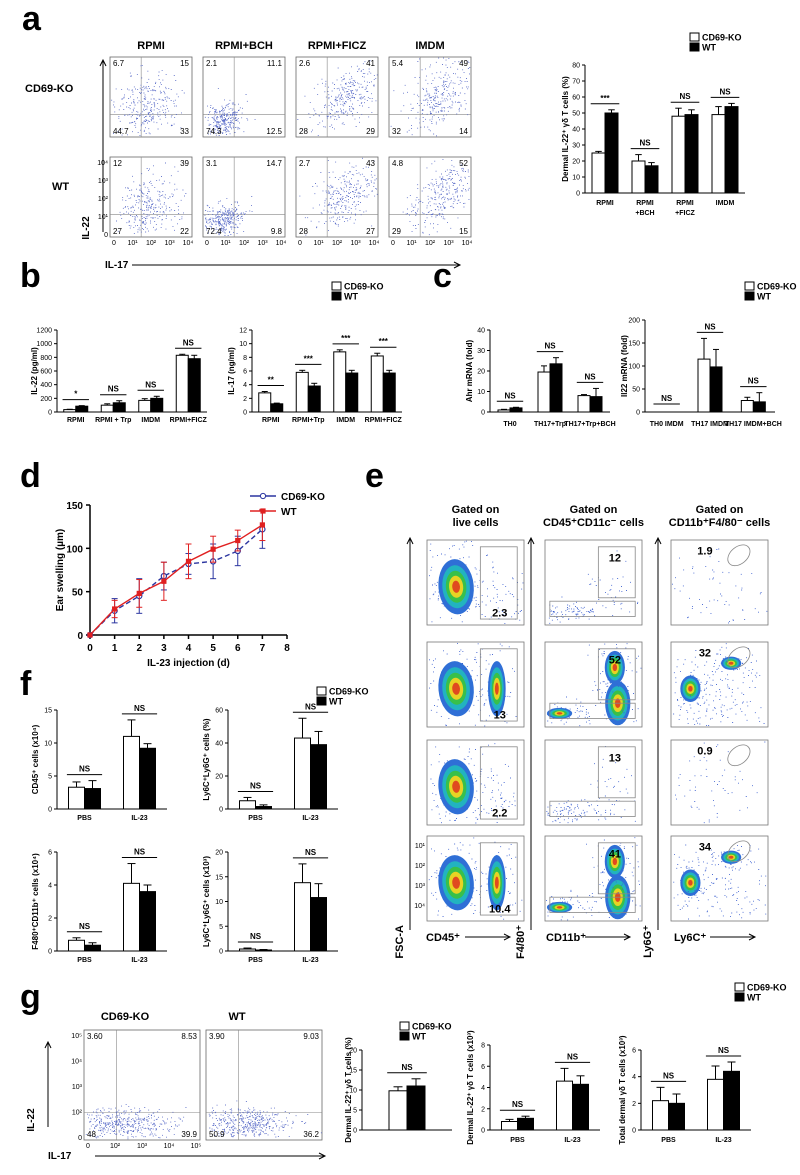  What do you see at coordinates (255, 818) in the screenshot?
I see `category-label: PBS` at bounding box center [255, 818].